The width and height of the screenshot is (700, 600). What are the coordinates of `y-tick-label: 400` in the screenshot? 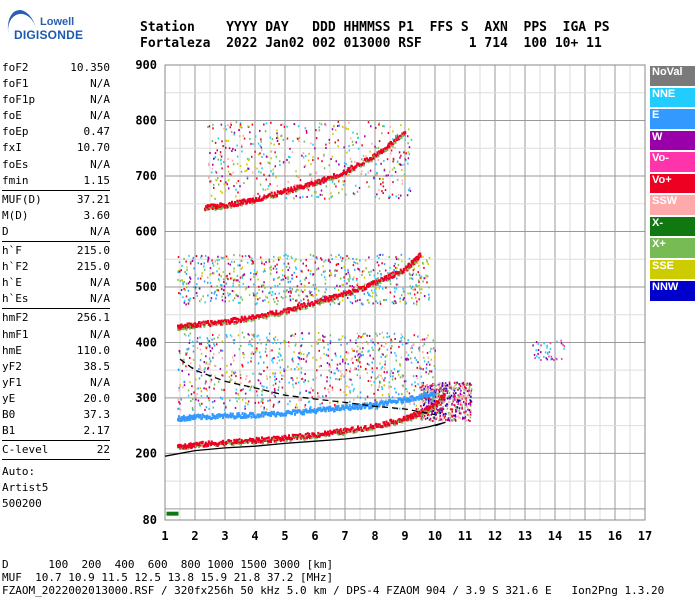 It's located at (146, 342).